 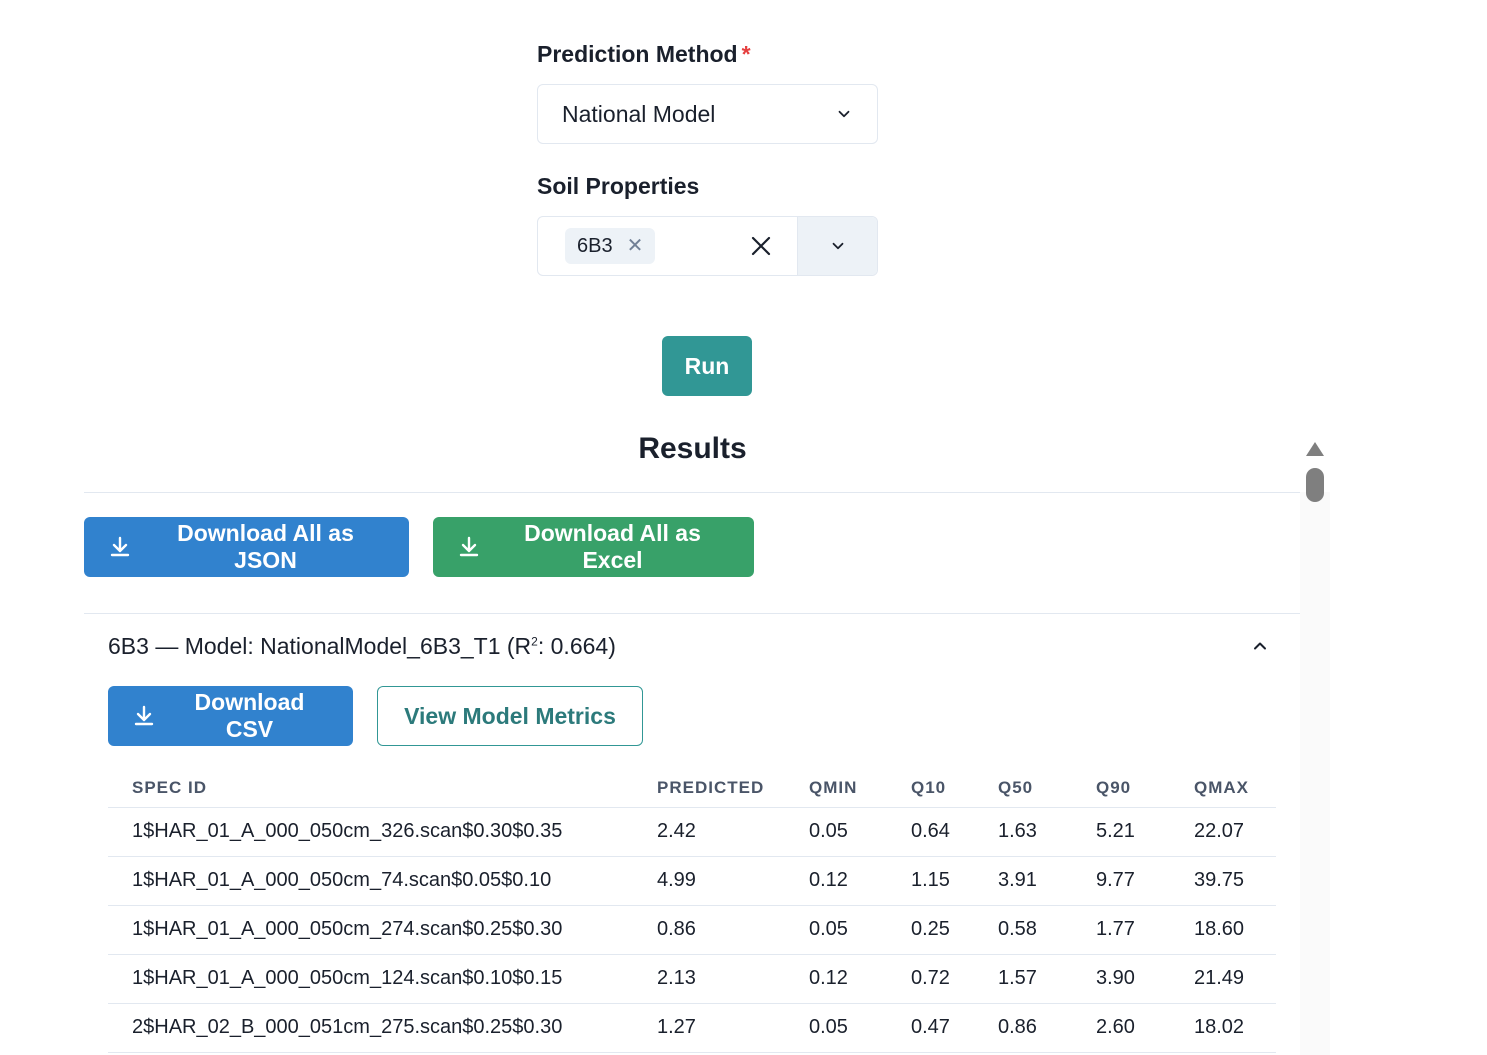 What do you see at coordinates (1121, 1028) in the screenshot?
I see `cell-q90: 2.60` at bounding box center [1121, 1028].